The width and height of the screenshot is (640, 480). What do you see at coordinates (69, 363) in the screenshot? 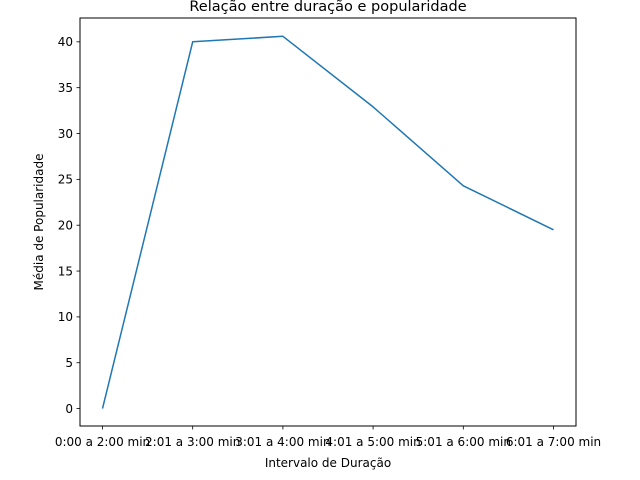
I see `y-tick-label: 5` at bounding box center [69, 363].